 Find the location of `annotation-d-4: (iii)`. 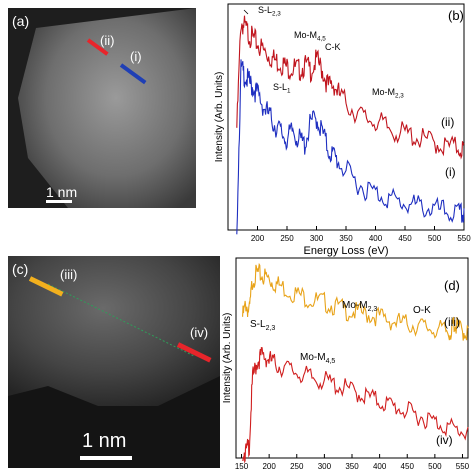

annotation-d-4: (iii) is located at coordinates (452, 322).